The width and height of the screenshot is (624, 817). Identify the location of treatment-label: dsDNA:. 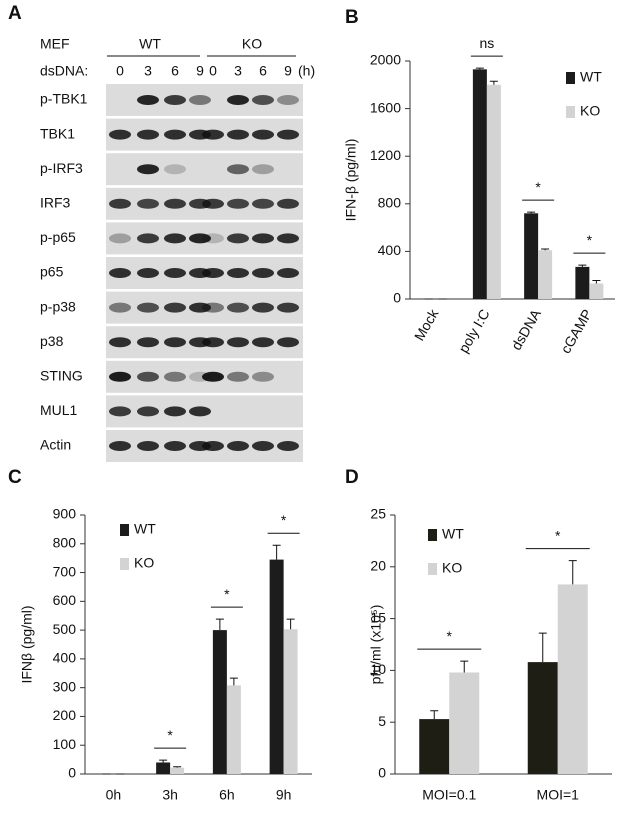
(64, 71).